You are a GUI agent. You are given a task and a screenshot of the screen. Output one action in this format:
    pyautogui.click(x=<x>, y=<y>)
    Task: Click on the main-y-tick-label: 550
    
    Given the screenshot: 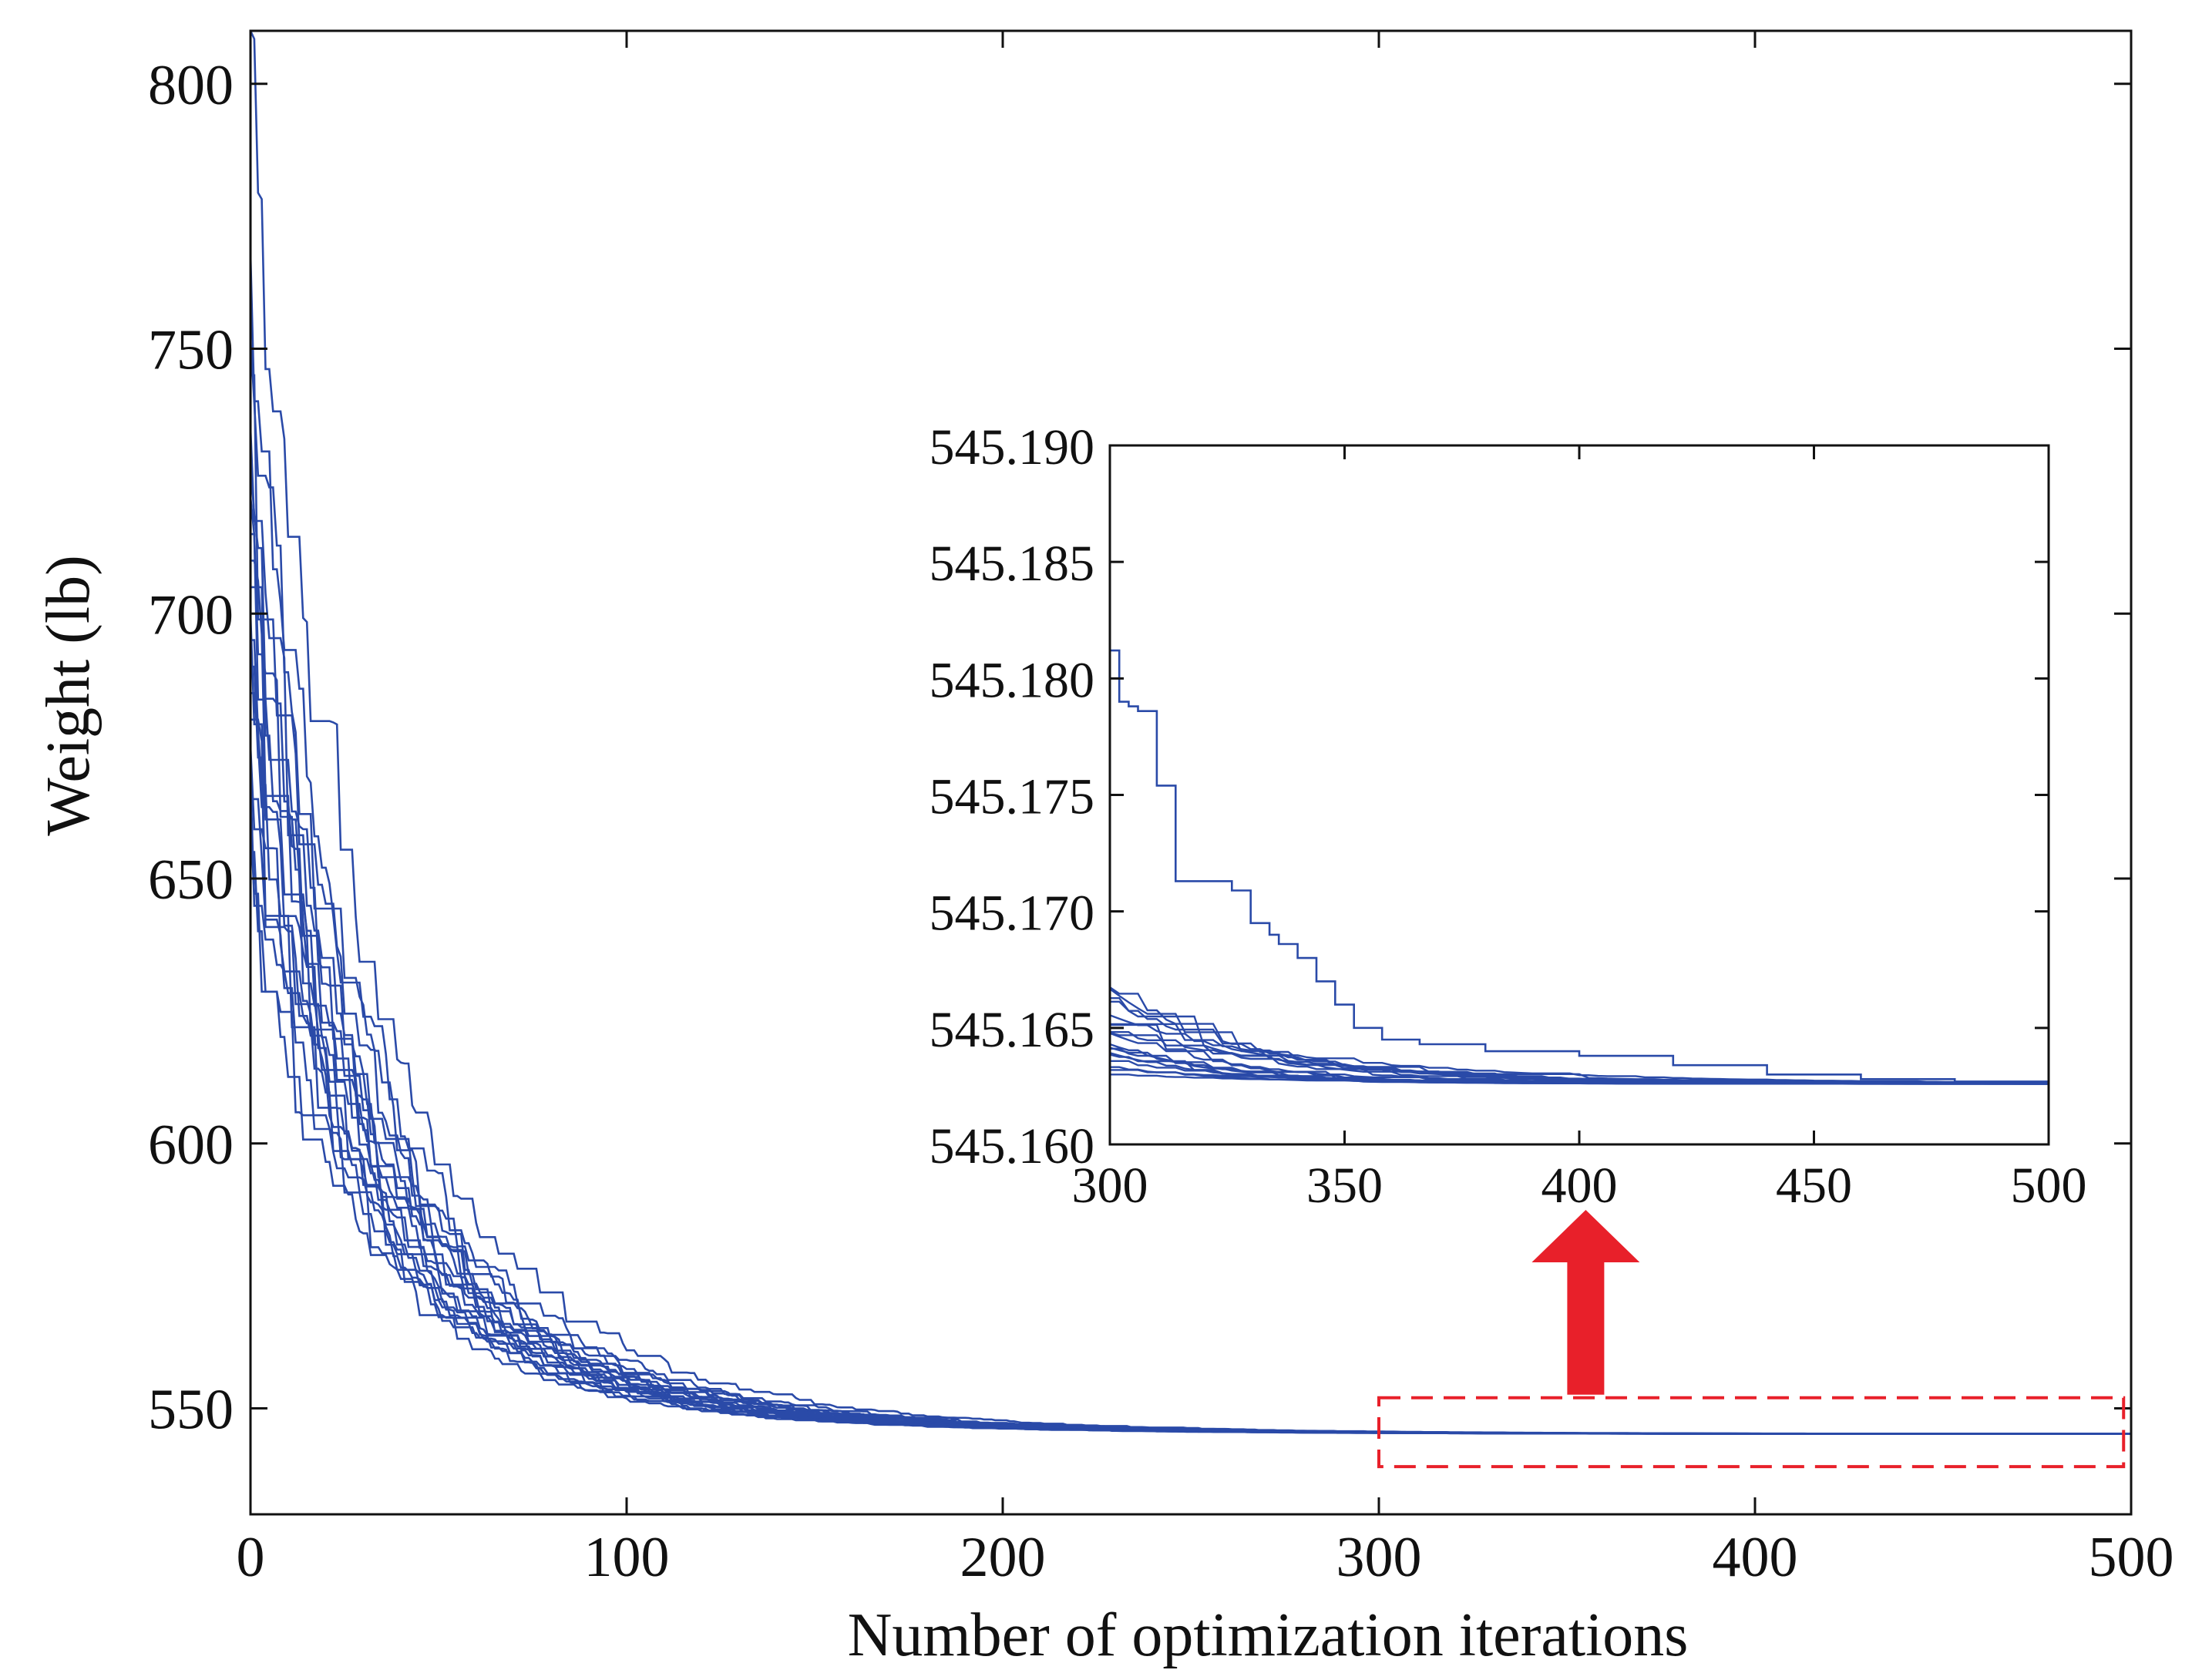 What is the action you would take?
    pyautogui.click(x=191, y=1411)
    